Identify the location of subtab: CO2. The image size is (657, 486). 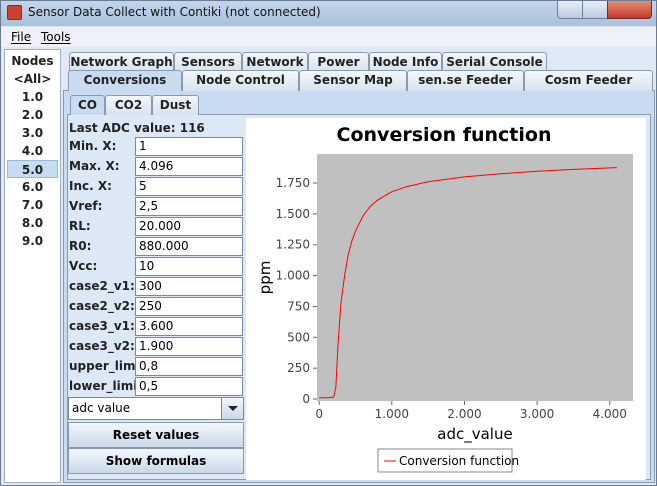
(128, 105).